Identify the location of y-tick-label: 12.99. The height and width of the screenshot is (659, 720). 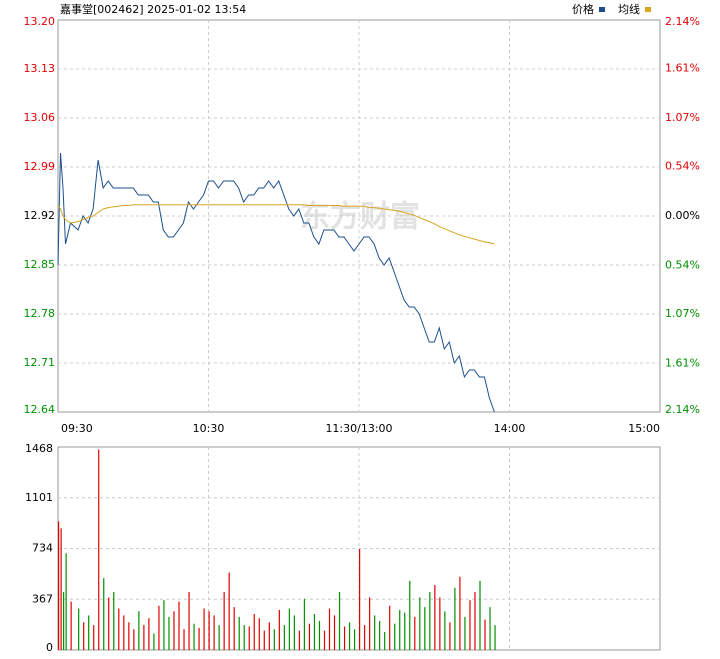
(40, 166).